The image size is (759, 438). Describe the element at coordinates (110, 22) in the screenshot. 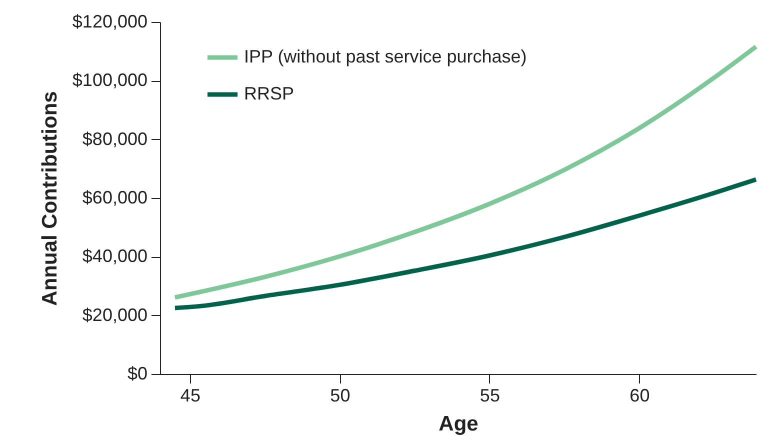

I see `y-tick-label: $120,000` at that location.